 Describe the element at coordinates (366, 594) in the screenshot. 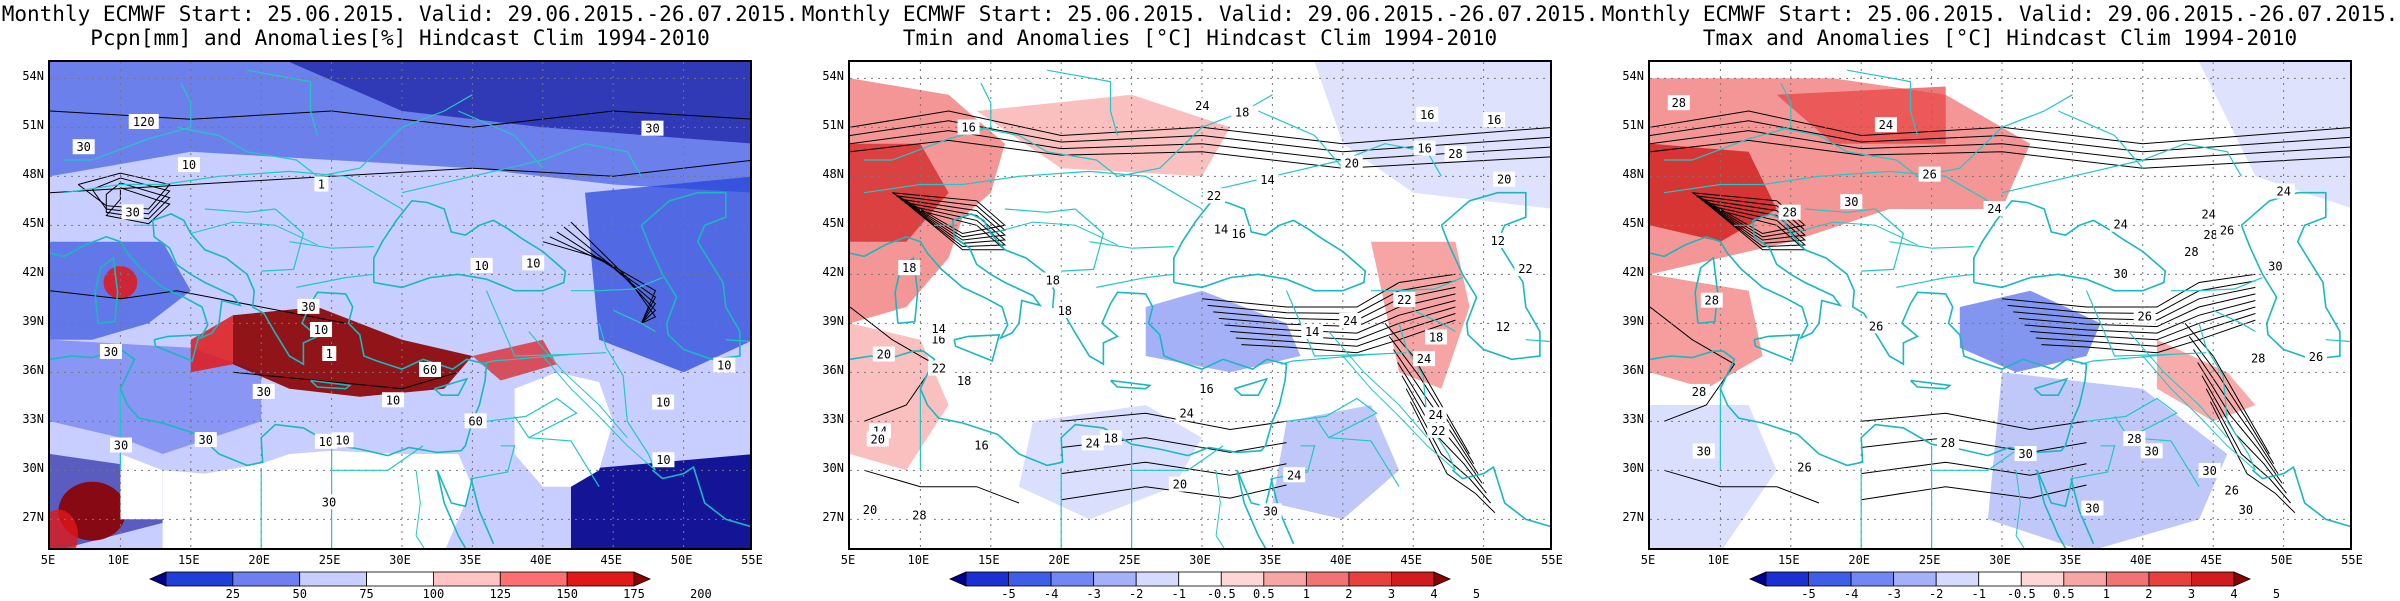

I see `colorbar-tick-label: 75` at that location.